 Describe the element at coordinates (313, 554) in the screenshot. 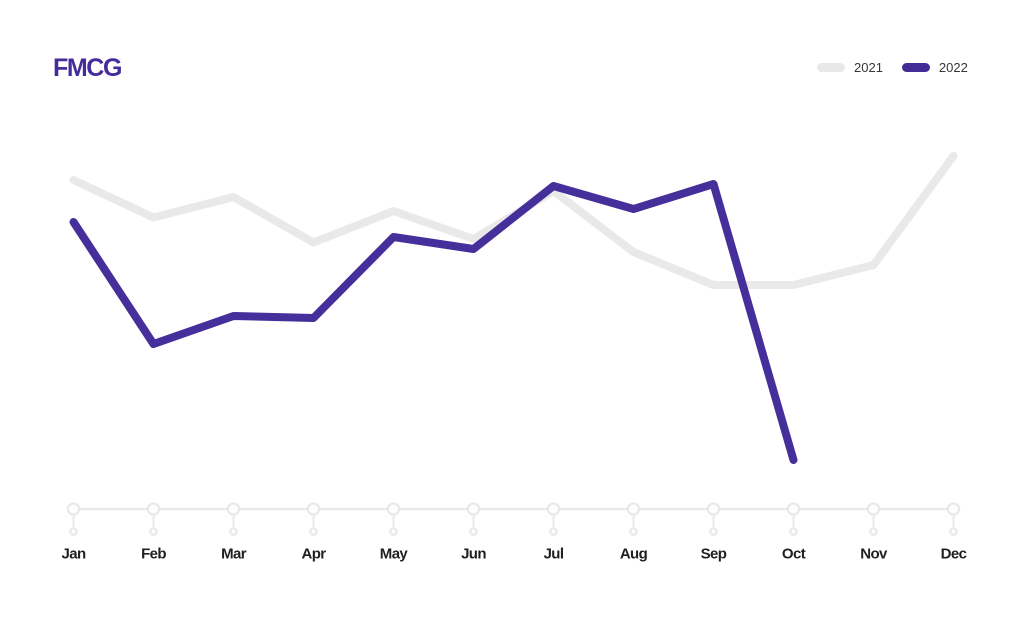

I see `svg-text: Apr` at that location.